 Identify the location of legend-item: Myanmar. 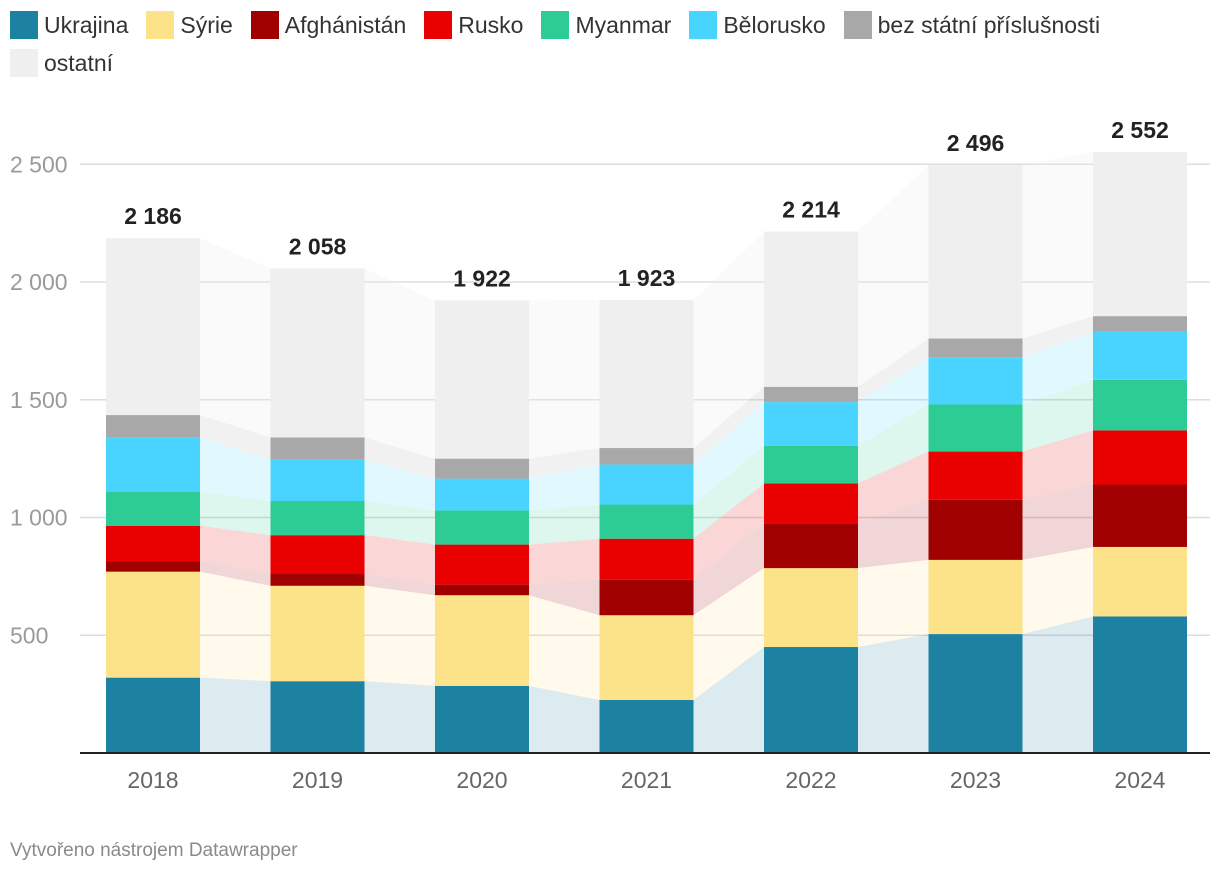
(606, 25).